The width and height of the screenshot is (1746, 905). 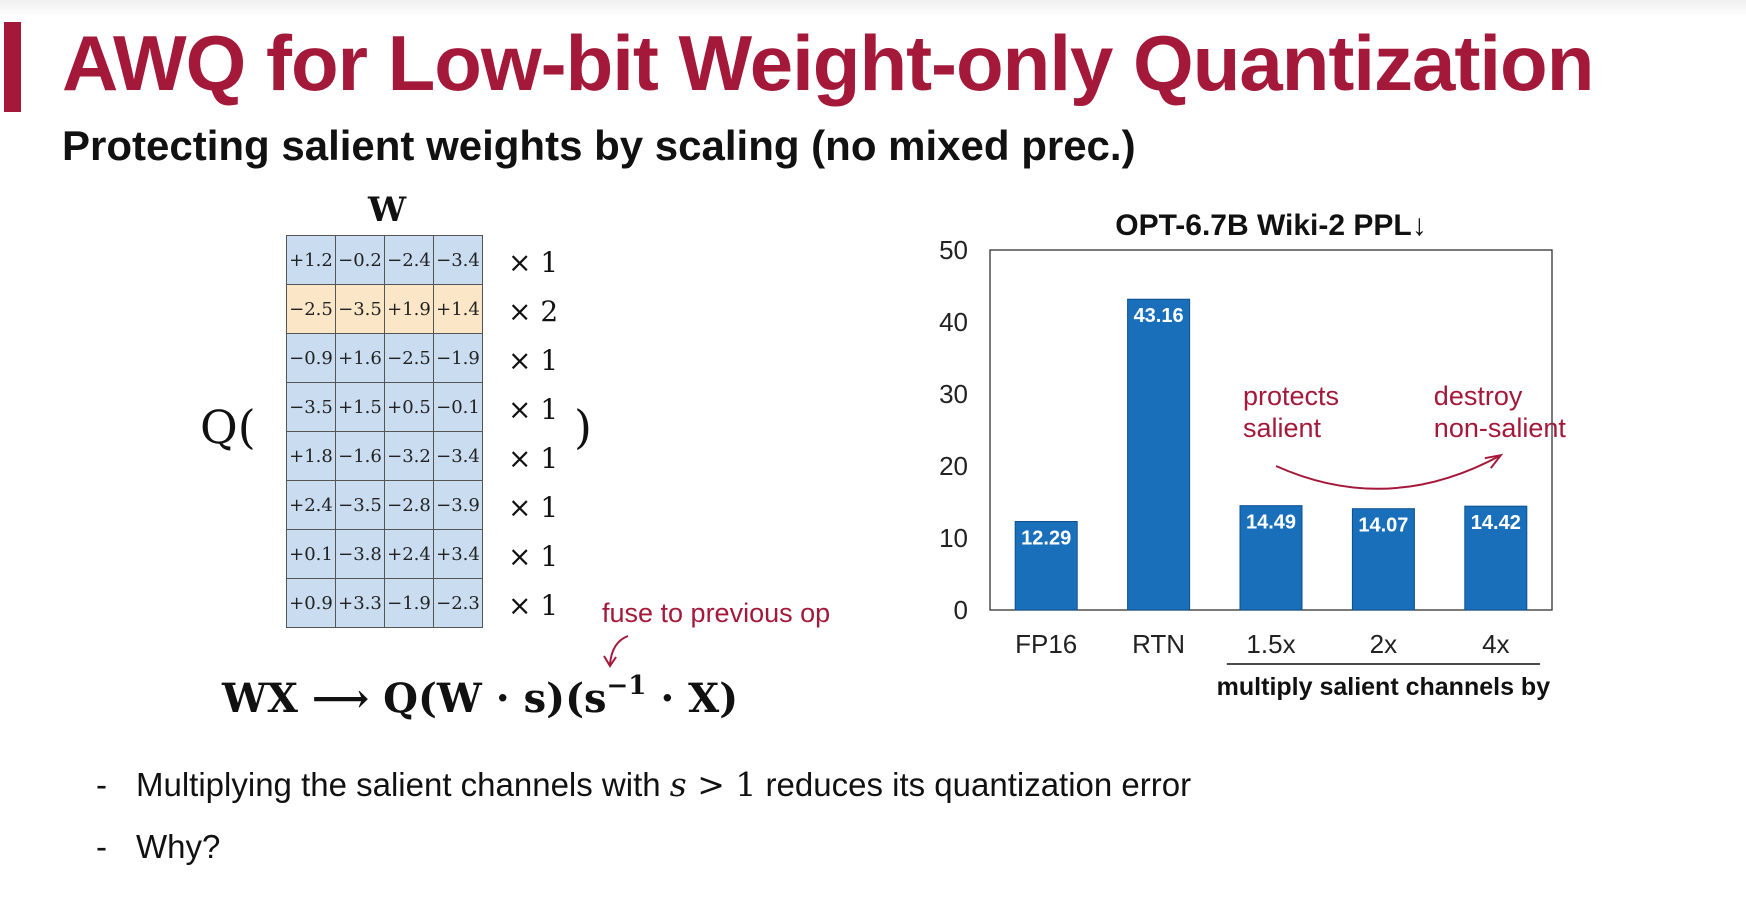 I want to click on fuse-note: fuse to previous op, so click(x=716, y=613).